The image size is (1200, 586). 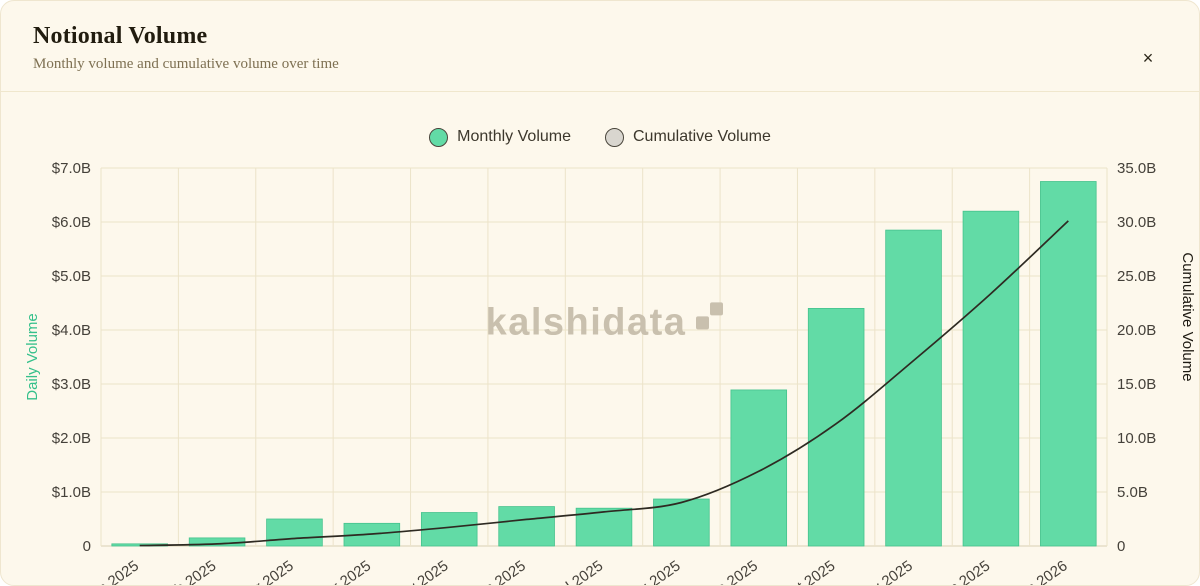 What do you see at coordinates (71, 276) in the screenshot?
I see `left-axis-tick: $5.0B` at bounding box center [71, 276].